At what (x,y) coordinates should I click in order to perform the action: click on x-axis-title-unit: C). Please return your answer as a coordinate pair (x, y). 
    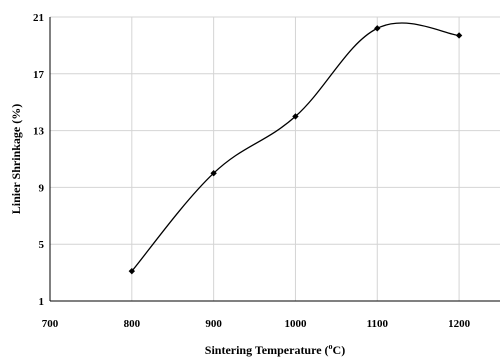
    Looking at the image, I should click on (339, 350).